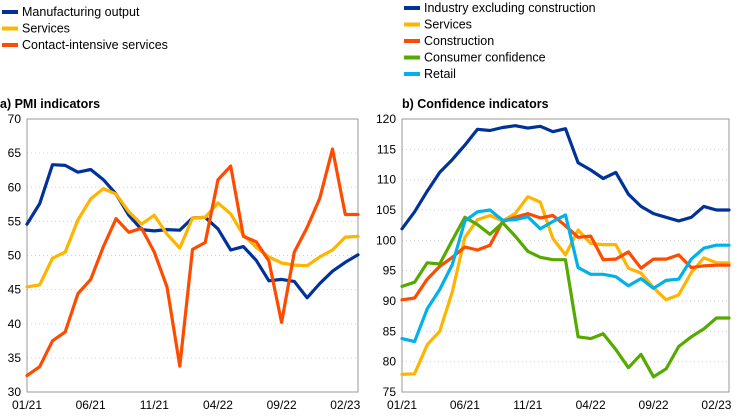 Image resolution: width=744 pixels, height=417 pixels. What do you see at coordinates (50, 104) in the screenshot?
I see `panel-title: a) PMI indicators` at bounding box center [50, 104].